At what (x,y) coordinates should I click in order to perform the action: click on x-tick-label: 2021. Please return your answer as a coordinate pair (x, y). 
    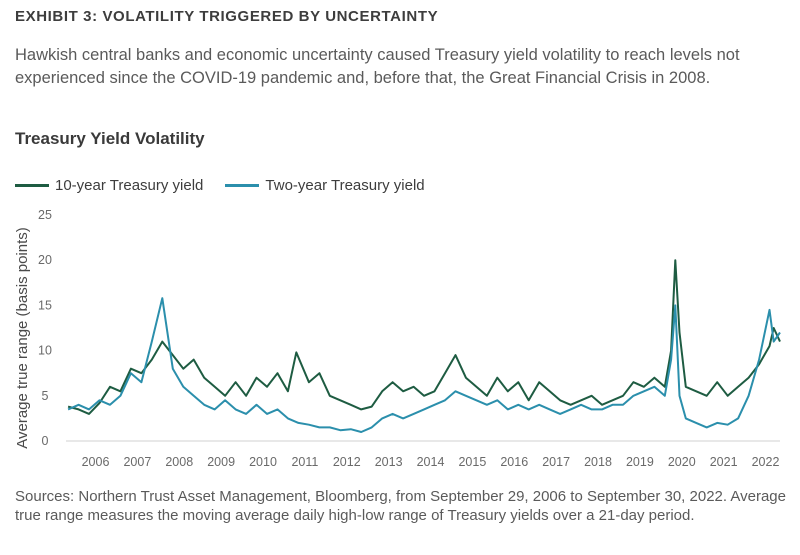
    Looking at the image, I should click on (724, 462).